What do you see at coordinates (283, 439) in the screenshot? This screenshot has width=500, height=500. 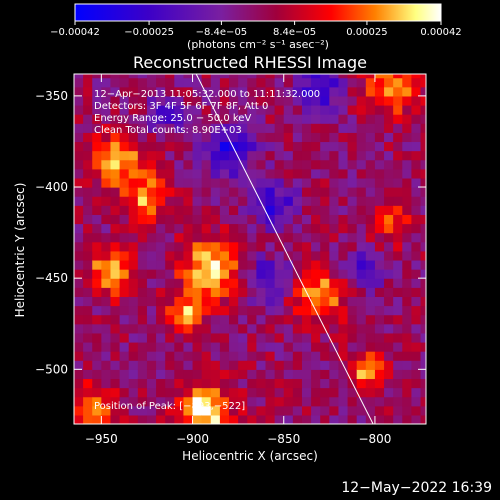 I see `x-tick-label: −850` at bounding box center [283, 439].